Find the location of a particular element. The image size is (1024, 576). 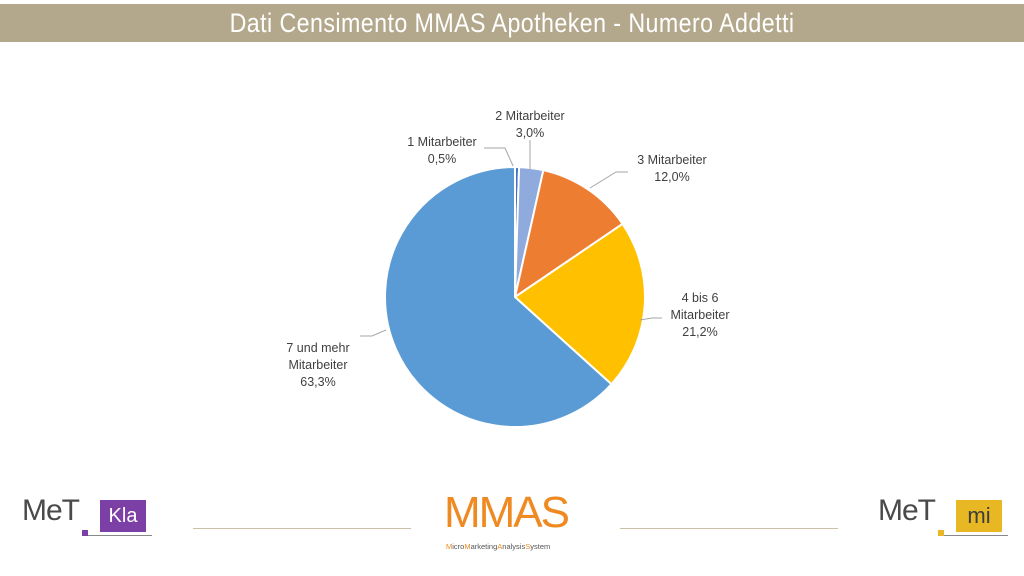

slice-label: 7 und mehr Mitarbeiter 63,3% is located at coordinates (317, 365).